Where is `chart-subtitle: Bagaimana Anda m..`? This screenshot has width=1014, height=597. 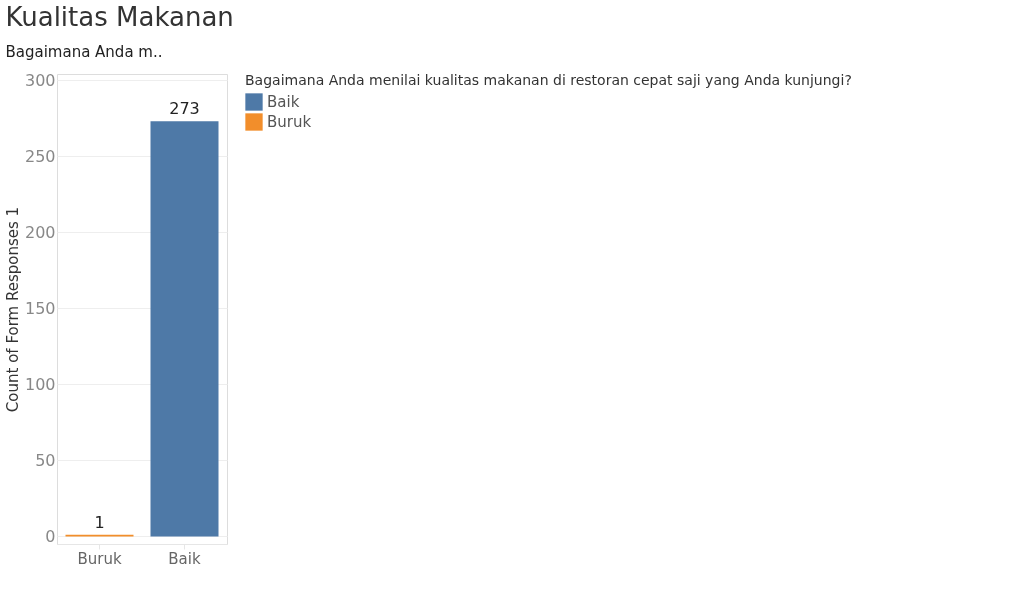
chart-subtitle: Bagaimana Anda m.. is located at coordinates (84, 52).